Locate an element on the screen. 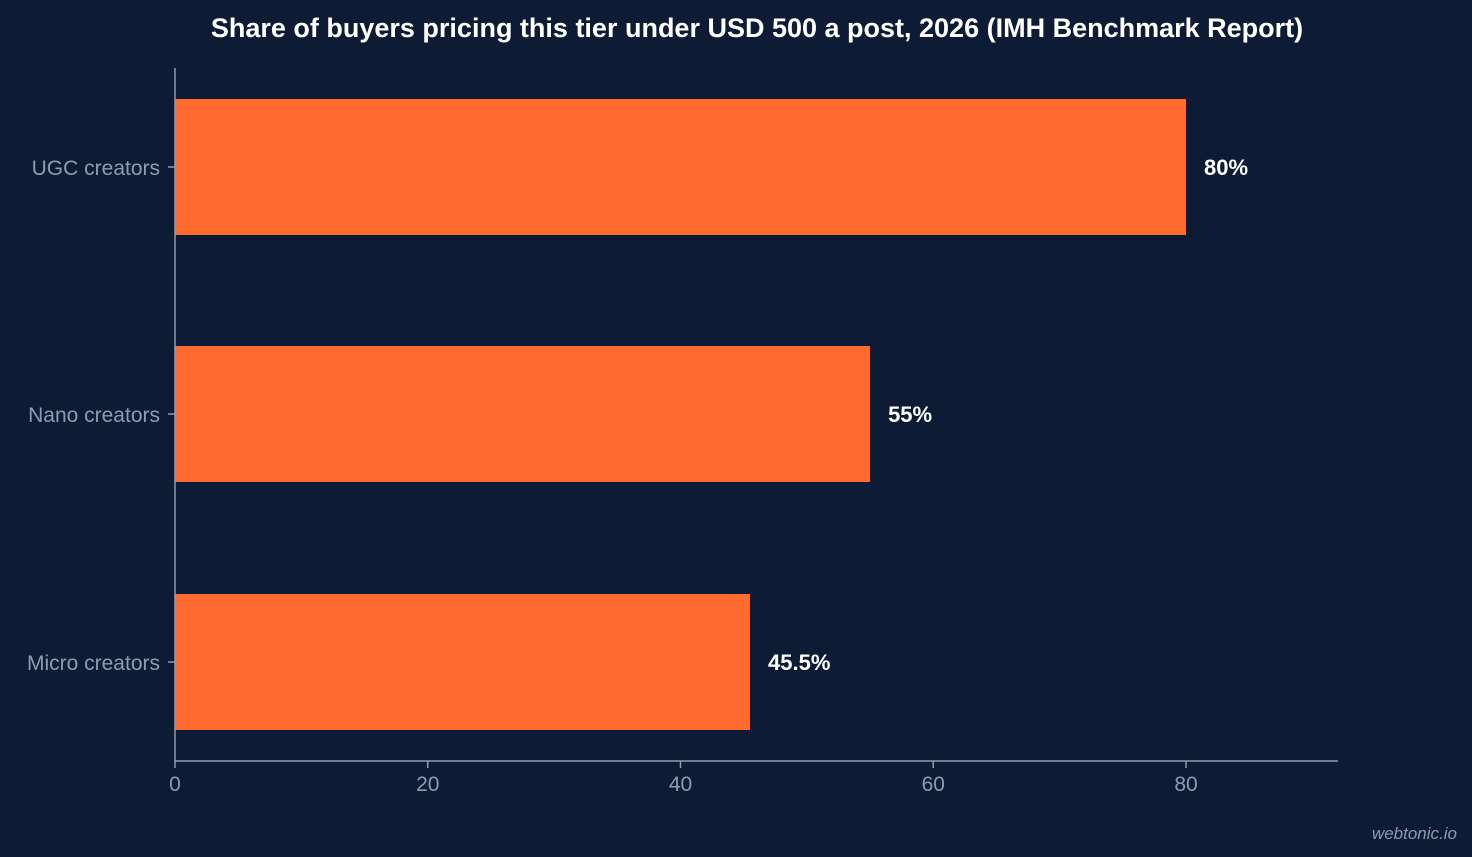 The width and height of the screenshot is (1472, 857). bar-ugc-creators is located at coordinates (680, 167).